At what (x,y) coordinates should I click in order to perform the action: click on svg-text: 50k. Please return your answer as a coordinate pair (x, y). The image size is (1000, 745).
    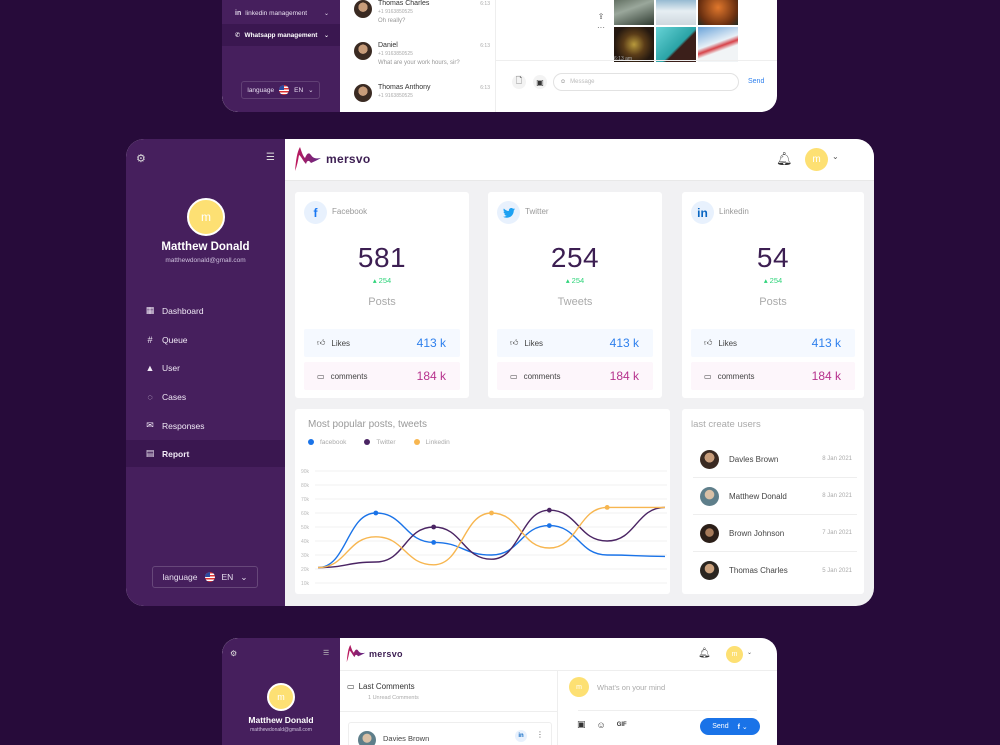
    Looking at the image, I should click on (305, 528).